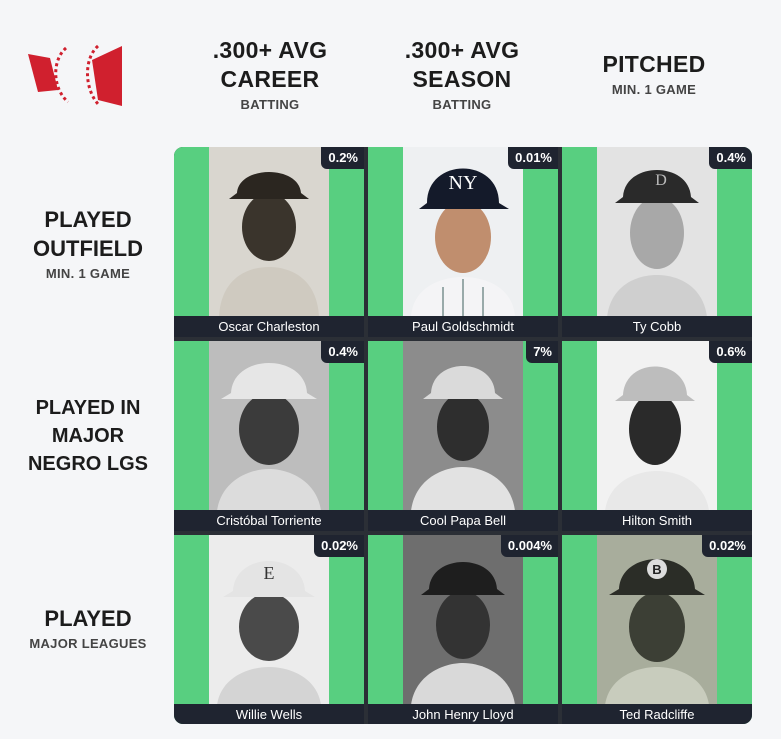 This screenshot has width=781, height=739. I want to click on column-header-line: PITCHED, so click(654, 64).